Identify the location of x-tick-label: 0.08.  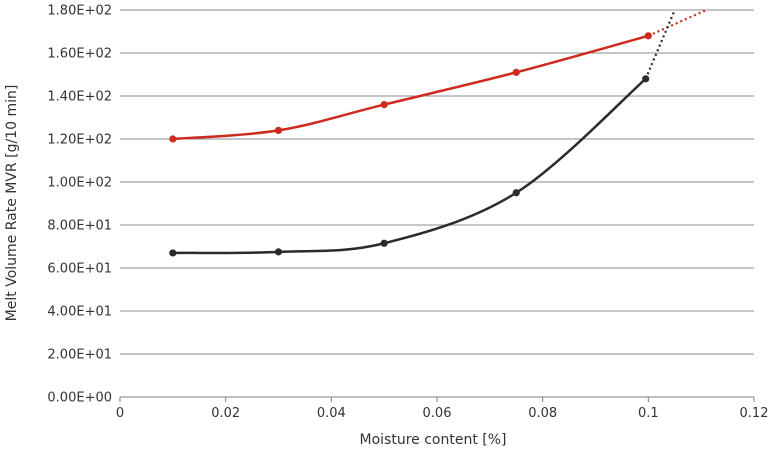
(542, 413).